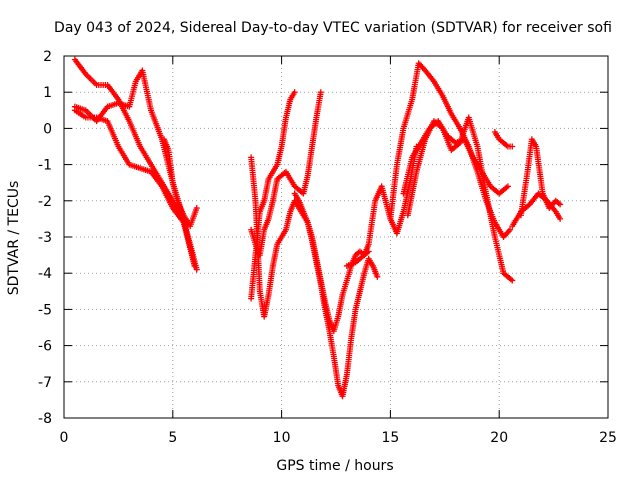 The width and height of the screenshot is (640, 480). What do you see at coordinates (45, 347) in the screenshot?
I see `y-tick-label: -6` at bounding box center [45, 347].